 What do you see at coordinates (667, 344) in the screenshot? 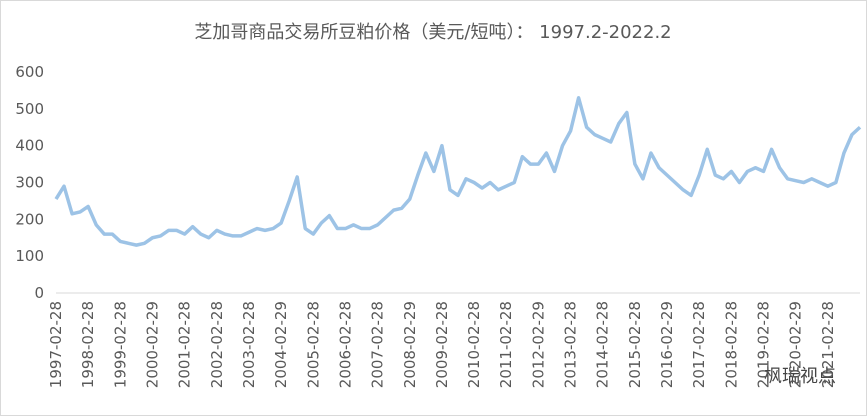
I see `x-tick-label: 2016-02-29` at bounding box center [667, 344].